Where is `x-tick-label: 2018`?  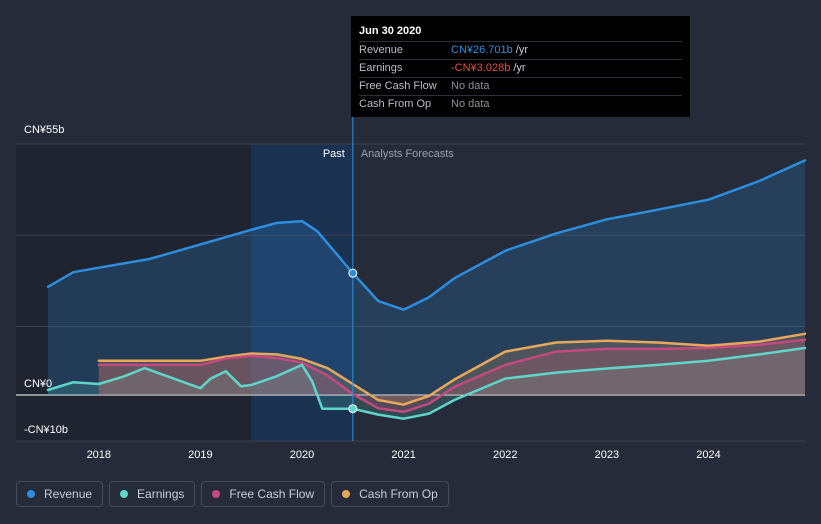
x-tick-label: 2018 is located at coordinates (99, 455).